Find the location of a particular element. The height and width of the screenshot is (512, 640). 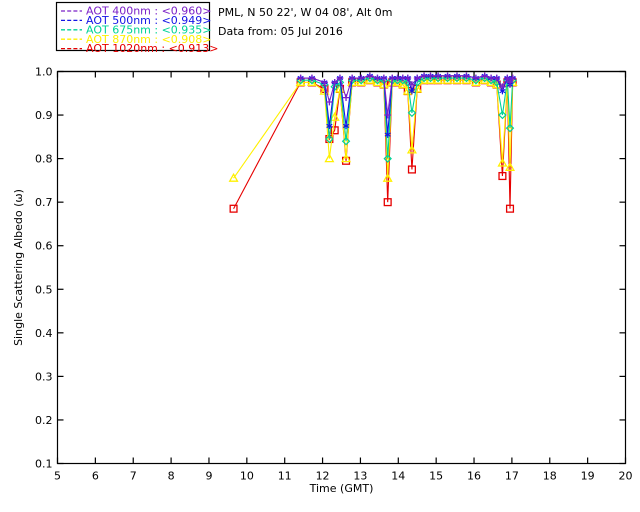

series-aot-400nm is located at coordinates (407, 95).